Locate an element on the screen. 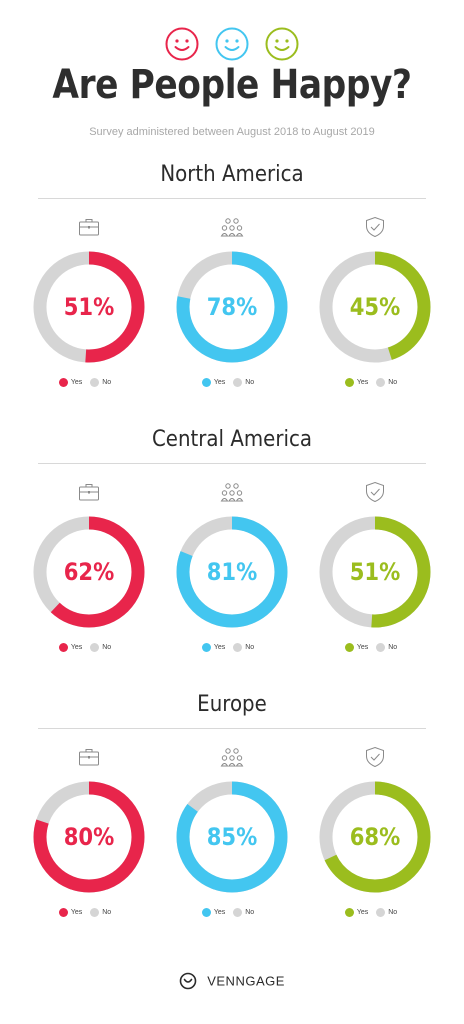 This screenshot has width=464, height=1024. donut-value-label: 45% is located at coordinates (375, 307).